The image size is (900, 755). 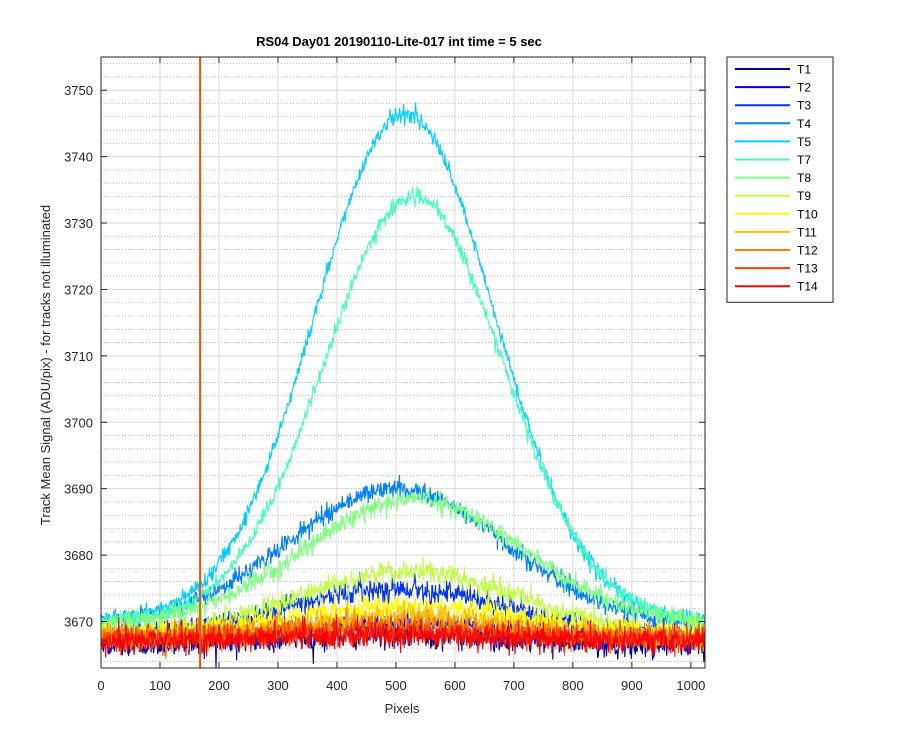 I want to click on legend-label-t11: T11, so click(x=807, y=232).